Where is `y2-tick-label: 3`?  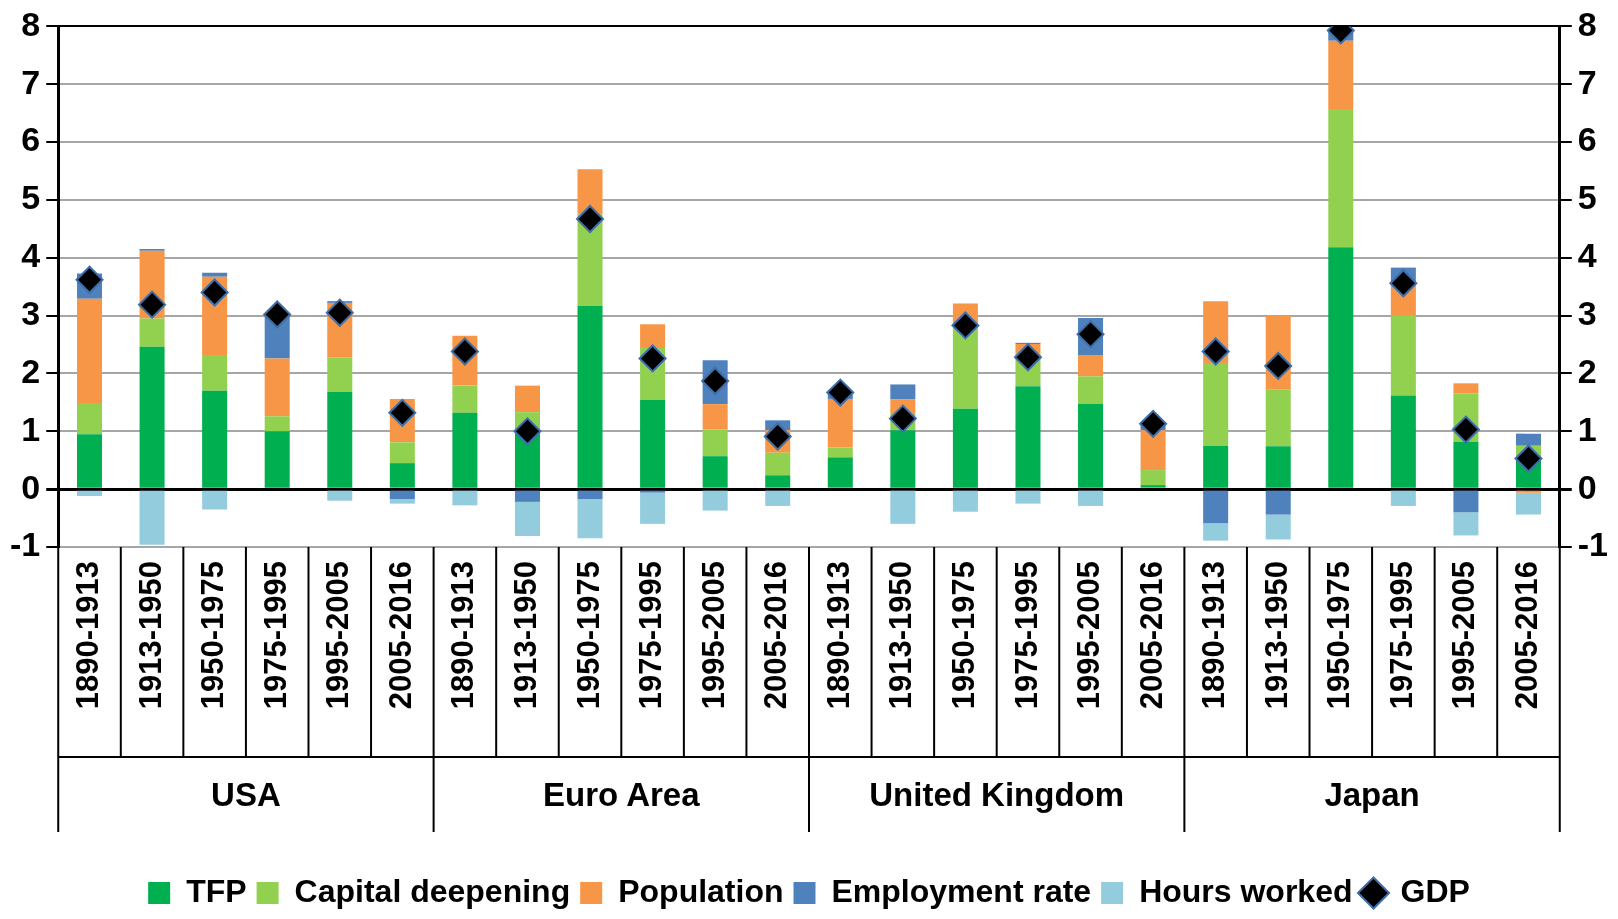 y2-tick-label: 3 is located at coordinates (1587, 313).